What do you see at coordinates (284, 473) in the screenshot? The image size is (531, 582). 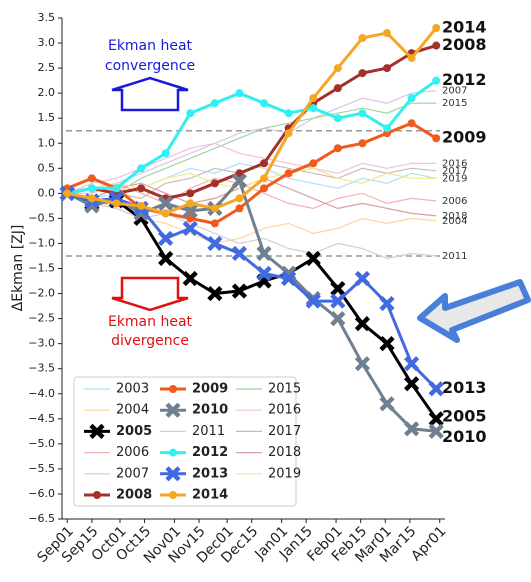 I see `legend-label: 2019` at bounding box center [284, 473].